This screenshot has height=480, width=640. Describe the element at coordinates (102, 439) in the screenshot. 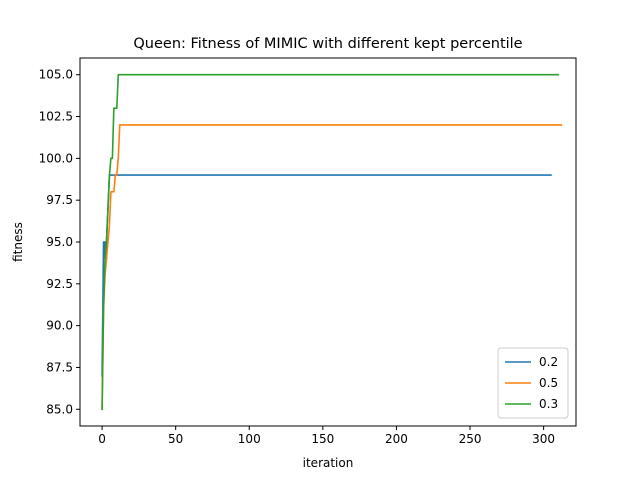

I see `x-tick-label: 0` at that location.